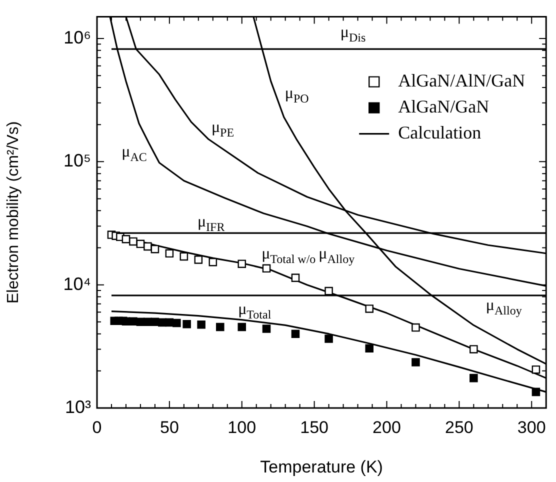 The image size is (556, 482). Describe the element at coordinates (321, 466) in the screenshot. I see `x-axis-title: Temperature (K)` at that location.